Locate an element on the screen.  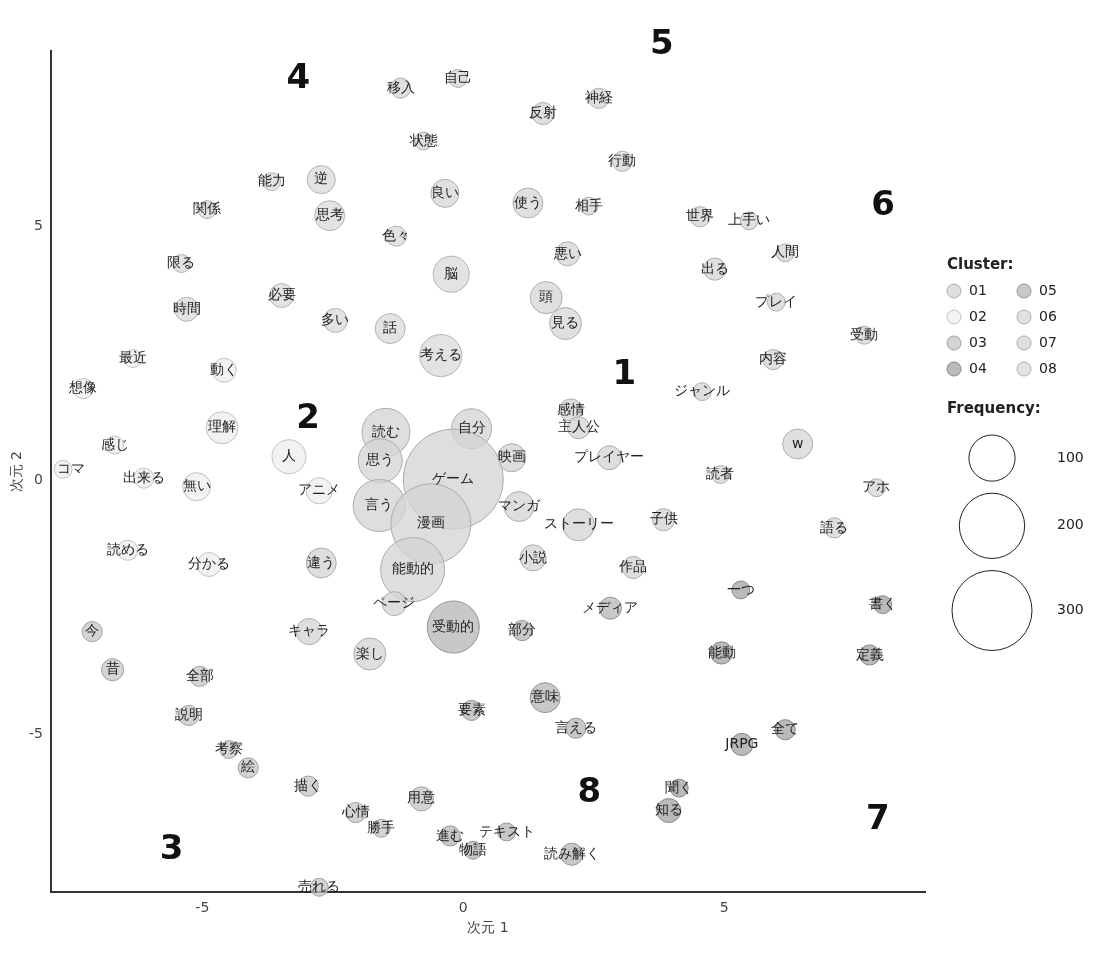
data-label: 心情 is located at coordinates (355, 811).